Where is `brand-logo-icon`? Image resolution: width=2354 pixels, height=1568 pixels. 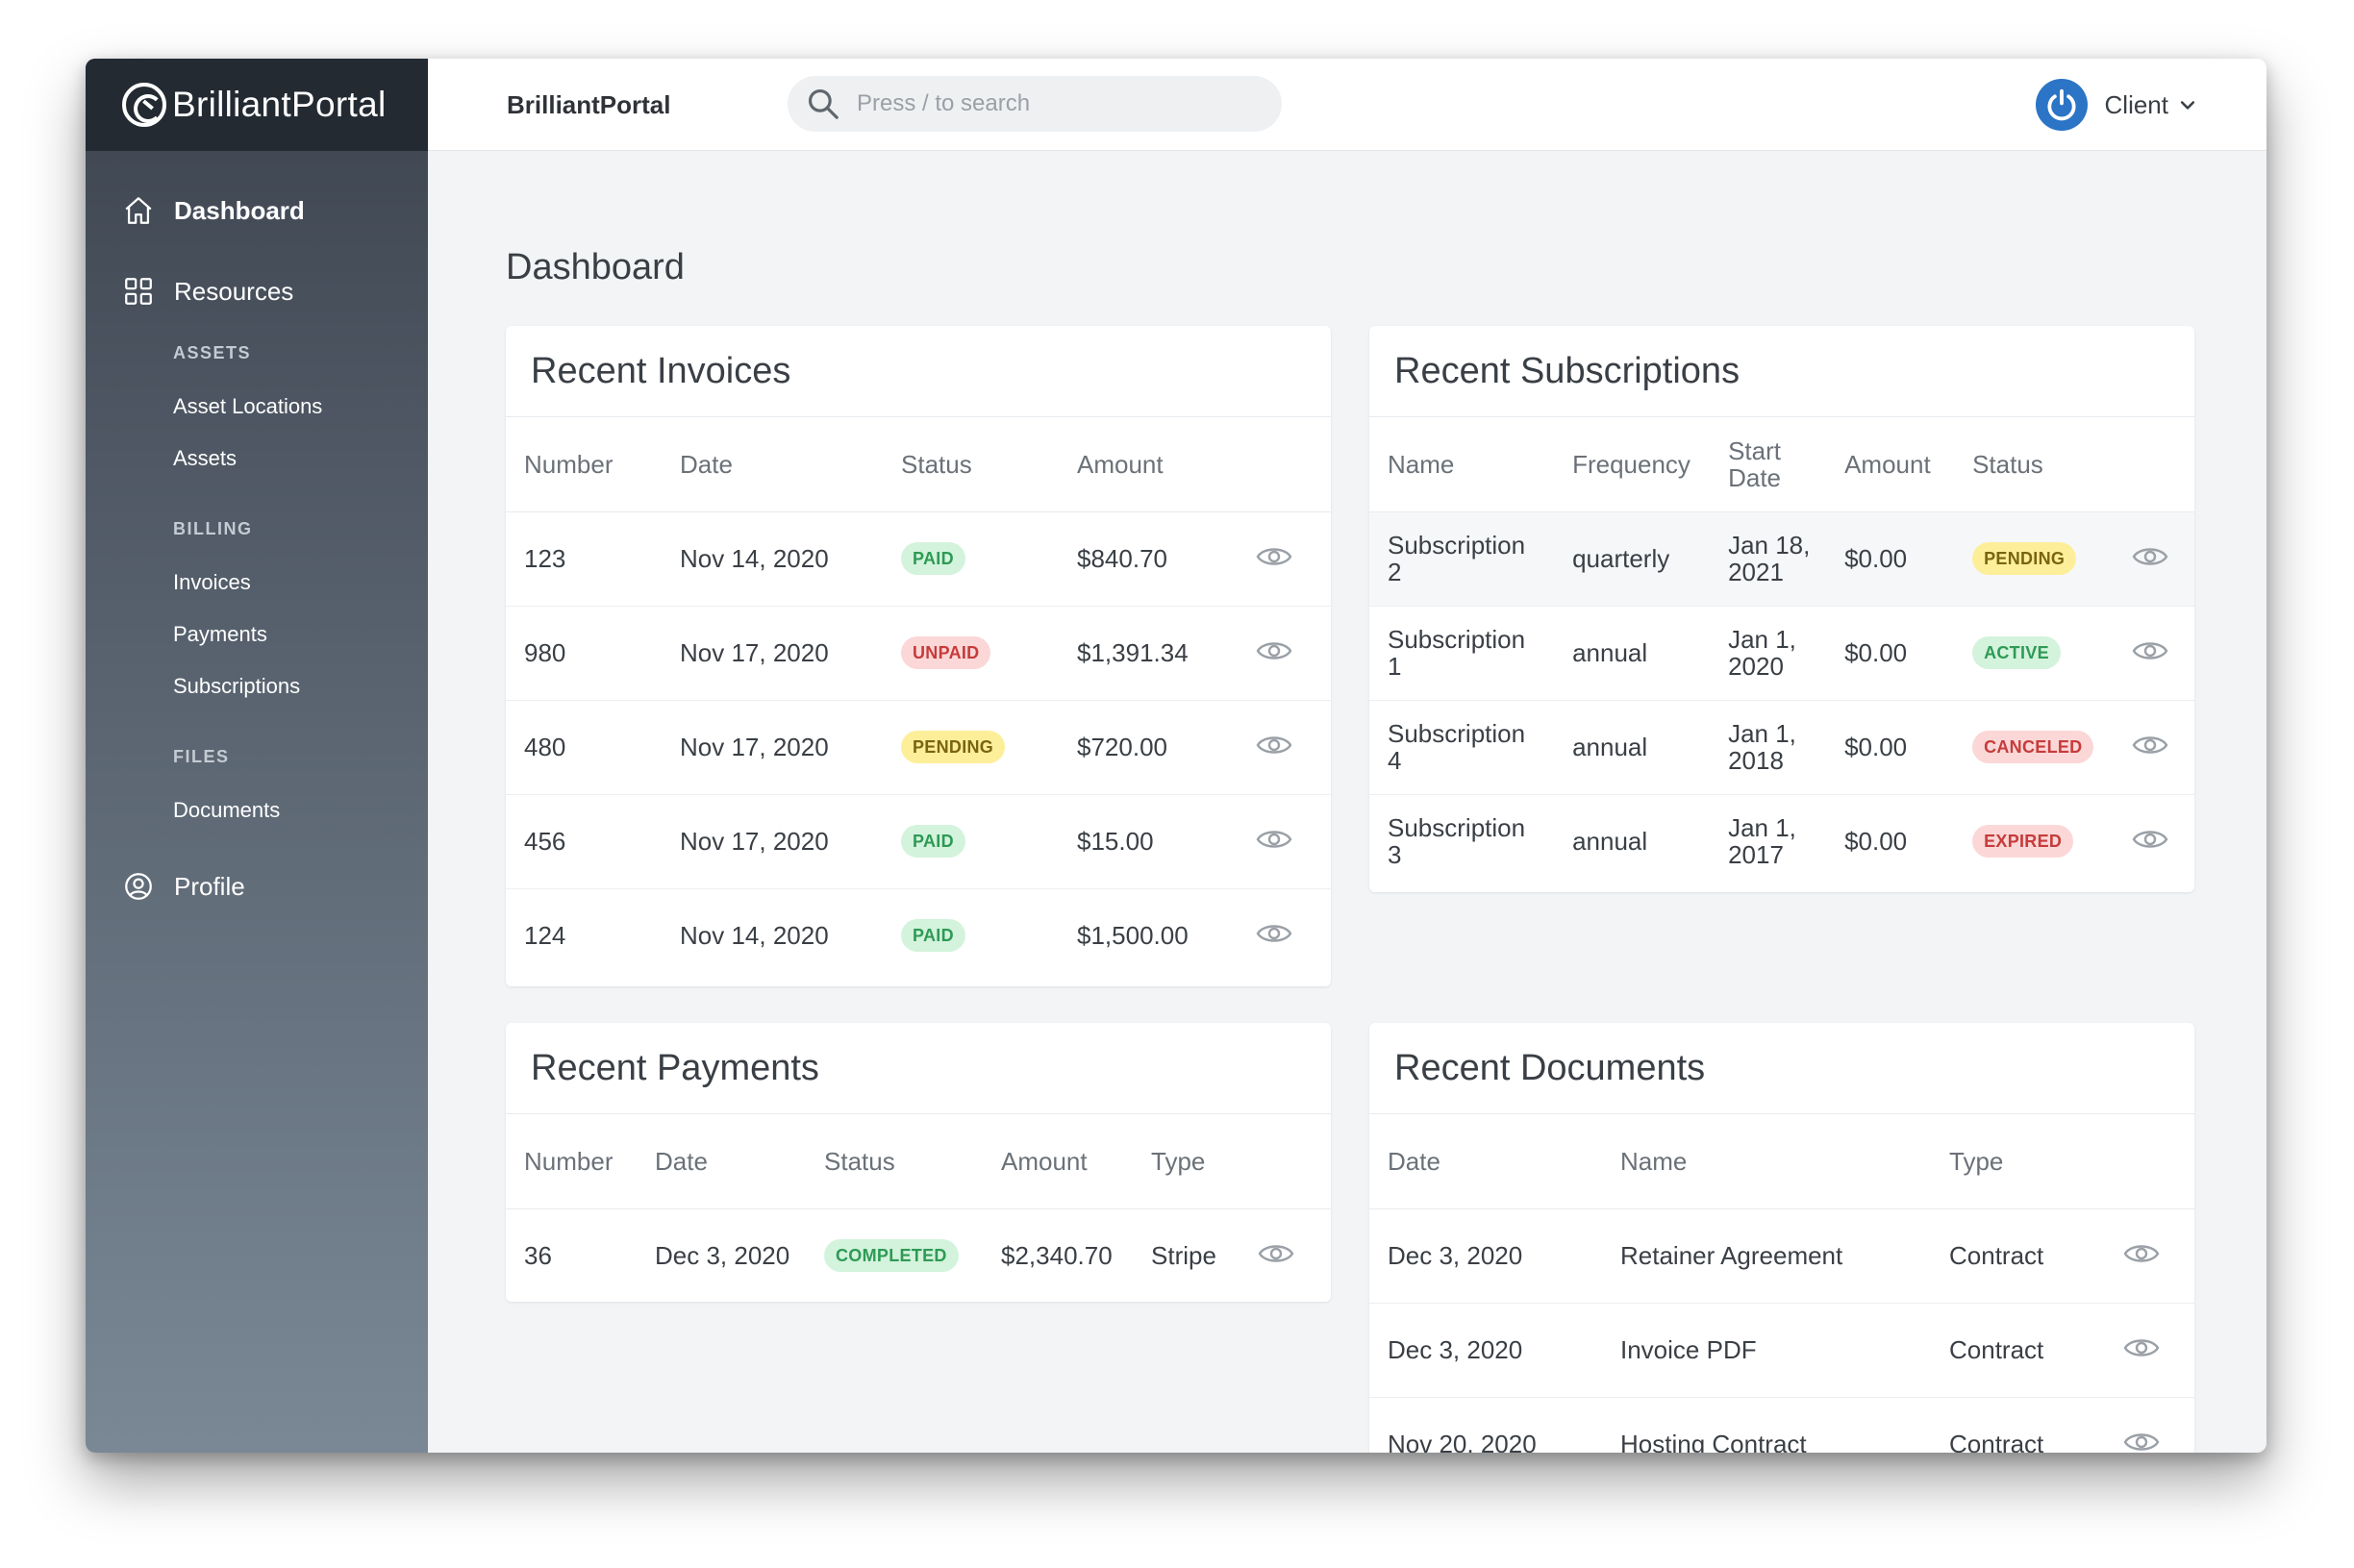
brand-logo-icon is located at coordinates (144, 105).